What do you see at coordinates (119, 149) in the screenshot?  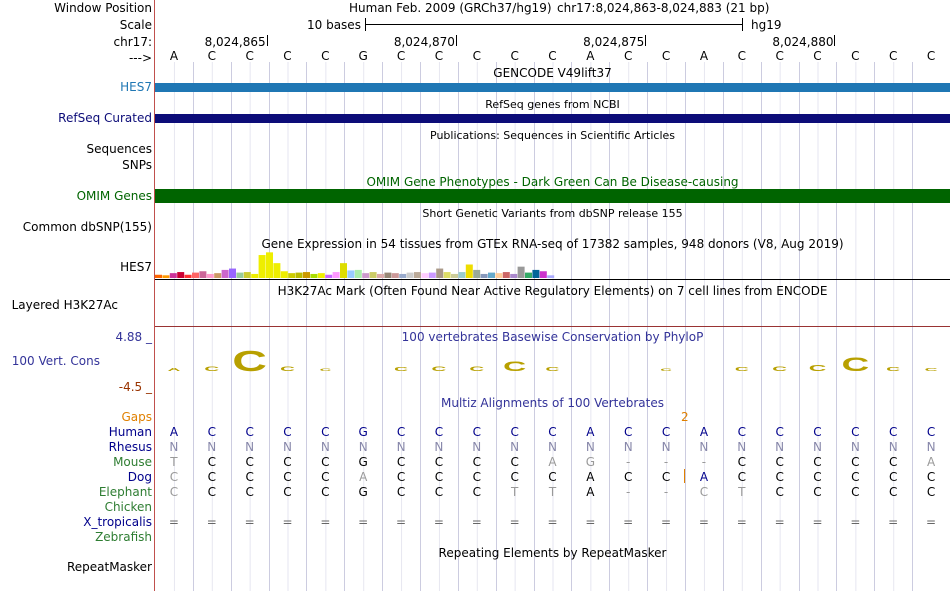 I see `label-sequences: Sequences` at bounding box center [119, 149].